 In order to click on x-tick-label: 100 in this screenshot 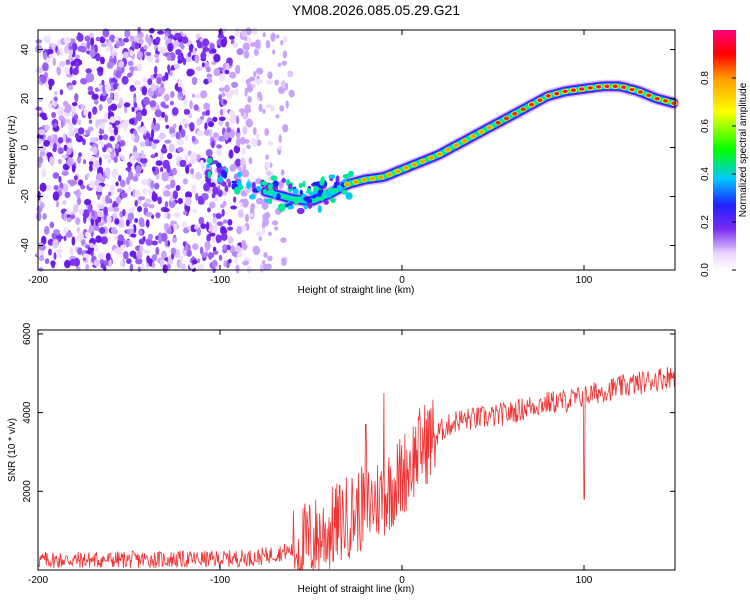, I will do `click(584, 580)`.